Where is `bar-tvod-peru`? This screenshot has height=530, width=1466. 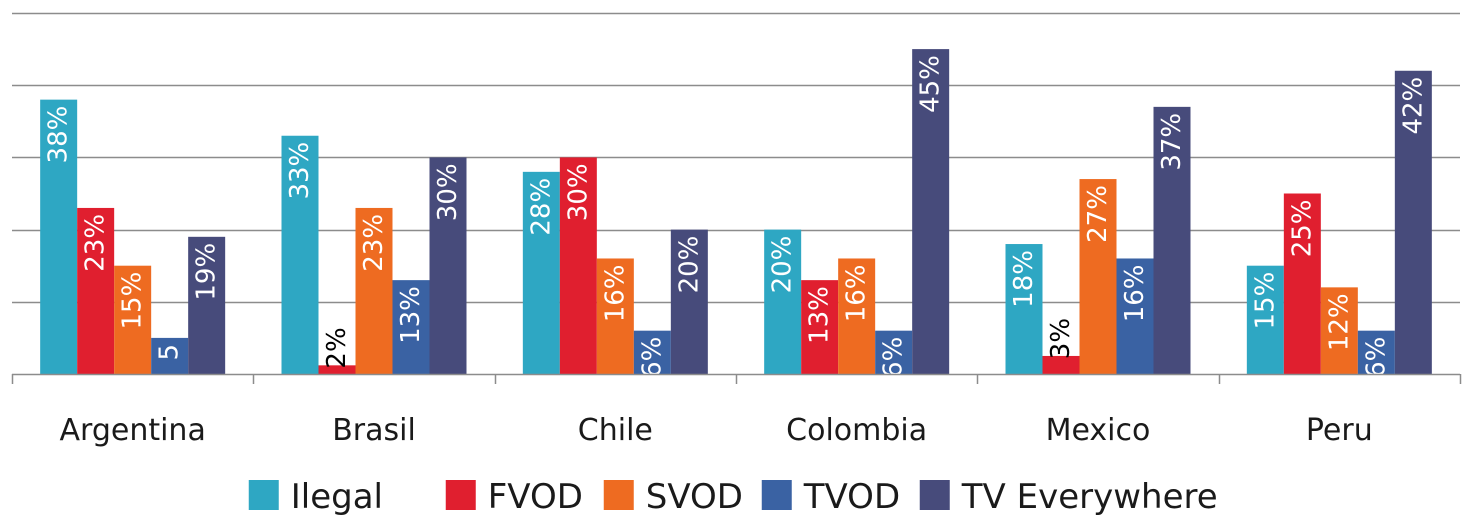 bar-tvod-peru is located at coordinates (1376, 352).